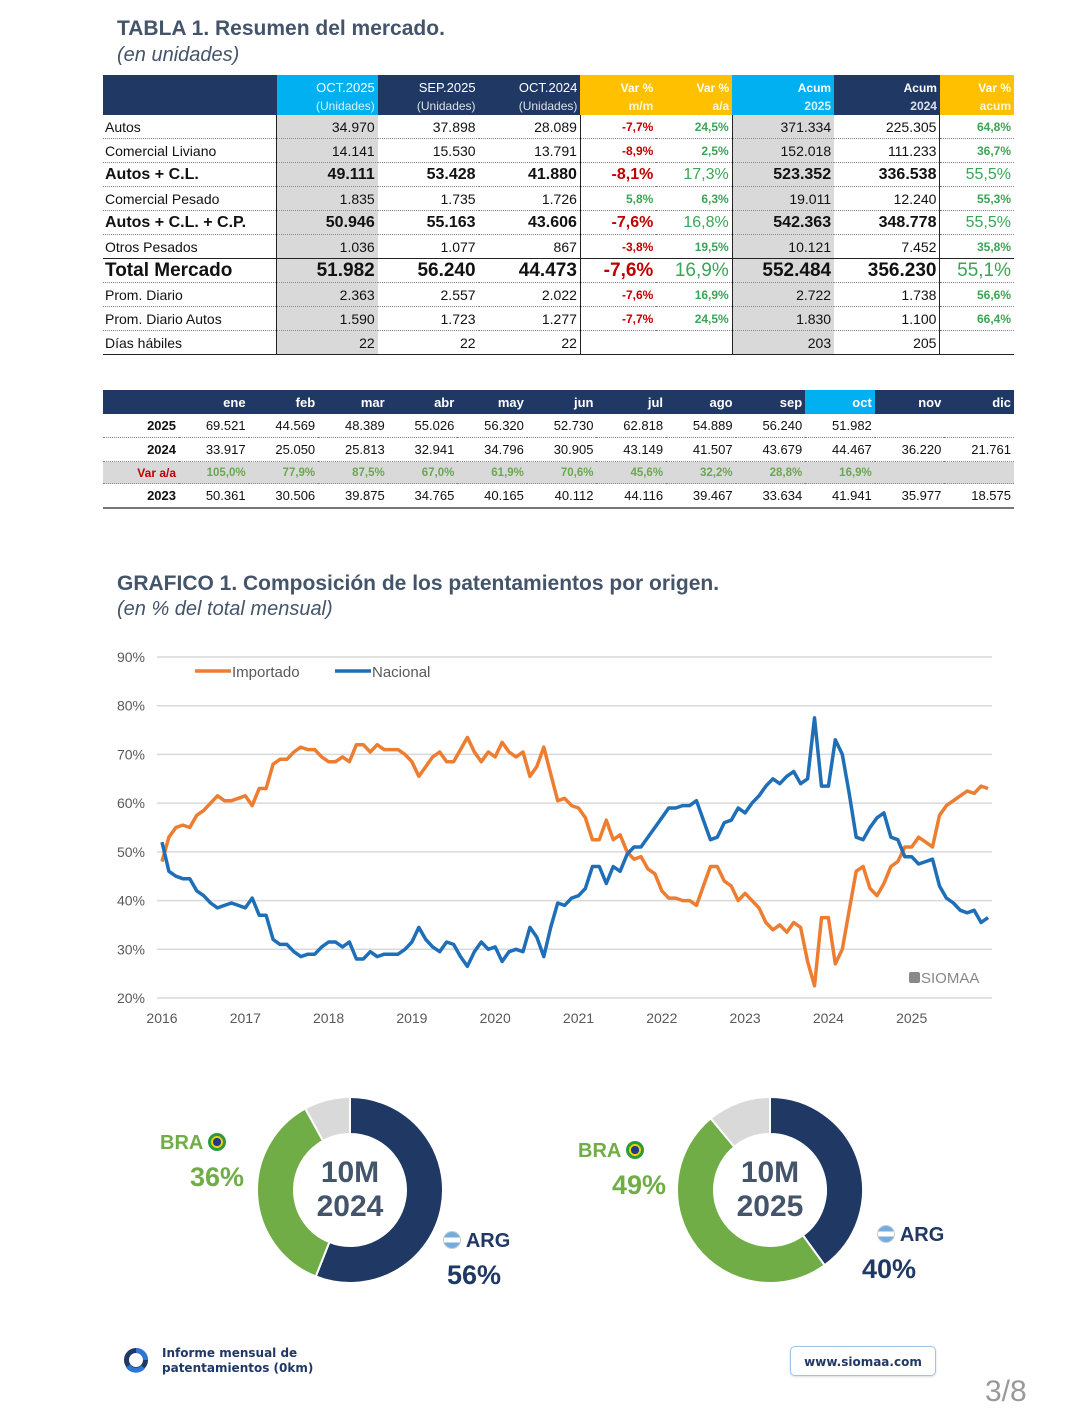 The height and width of the screenshot is (1409, 1080). I want to click on table1-subtitle: (en unidades), so click(178, 55).